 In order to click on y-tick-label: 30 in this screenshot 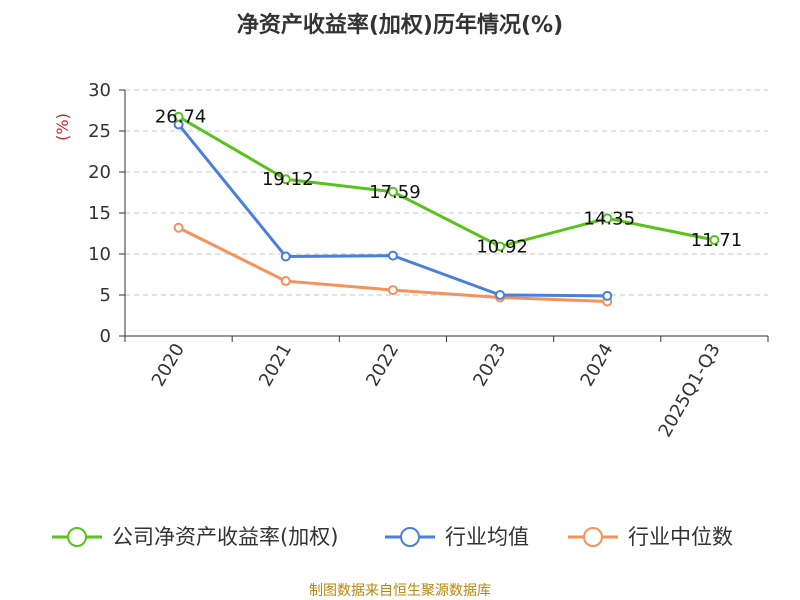, I will do `click(99, 90)`.